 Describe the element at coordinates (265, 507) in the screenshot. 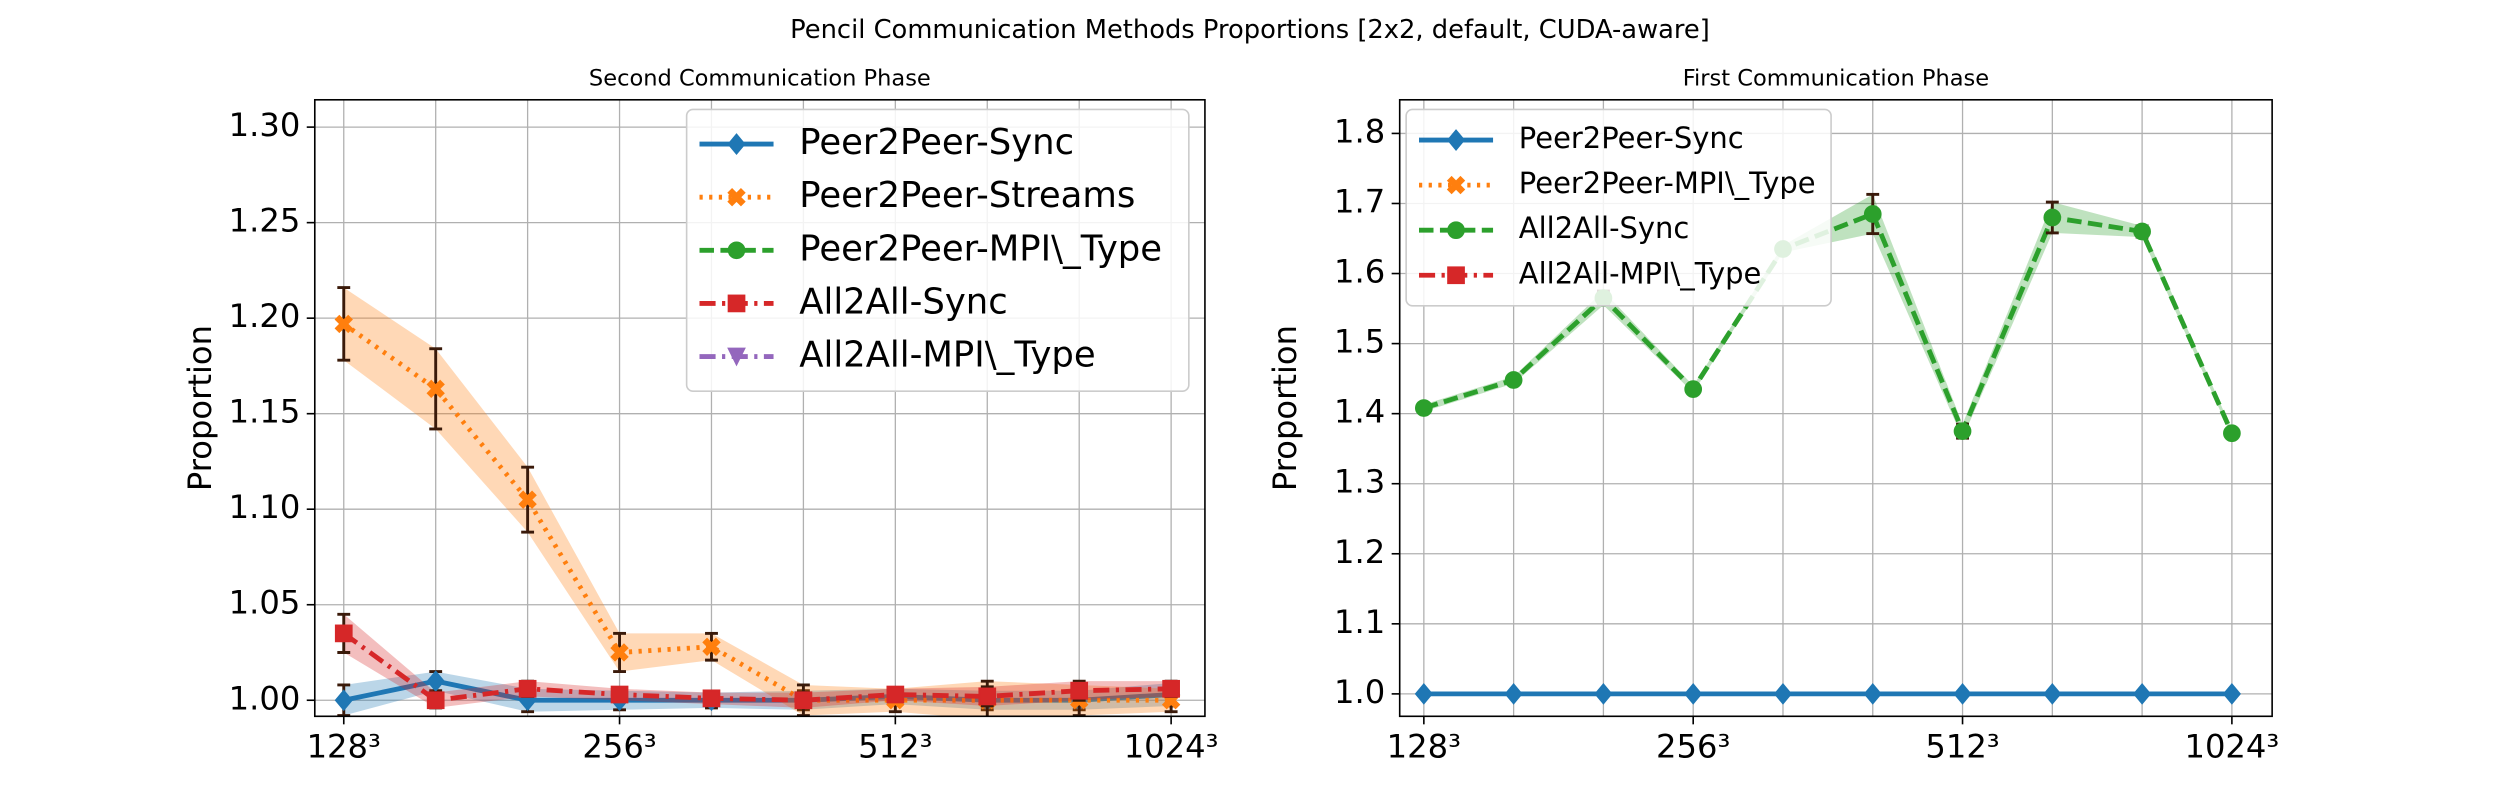

I see `y-tick-label: 1.10` at that location.